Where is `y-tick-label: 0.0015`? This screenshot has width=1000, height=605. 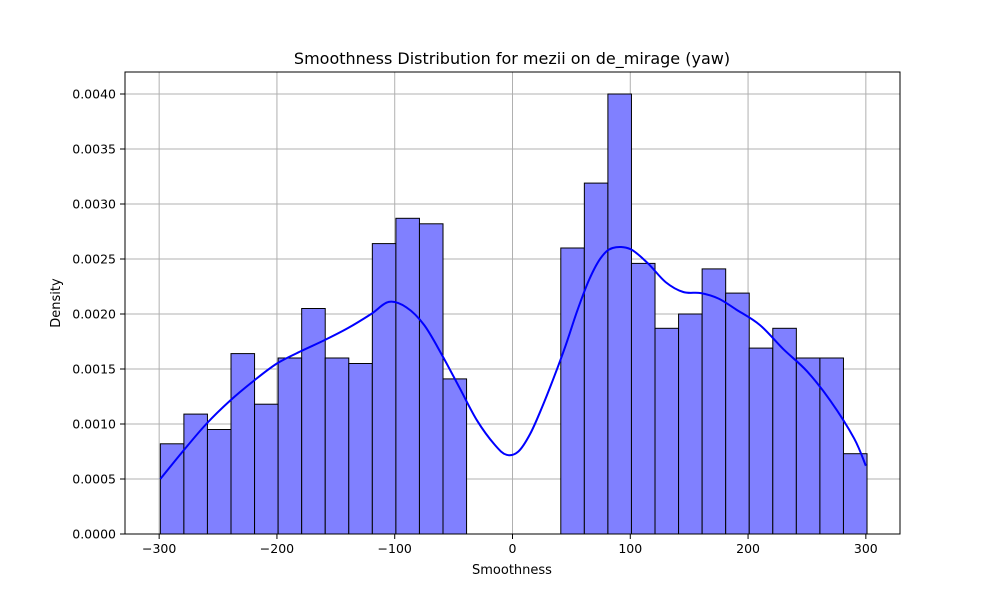
y-tick-label: 0.0015 is located at coordinates (94, 369).